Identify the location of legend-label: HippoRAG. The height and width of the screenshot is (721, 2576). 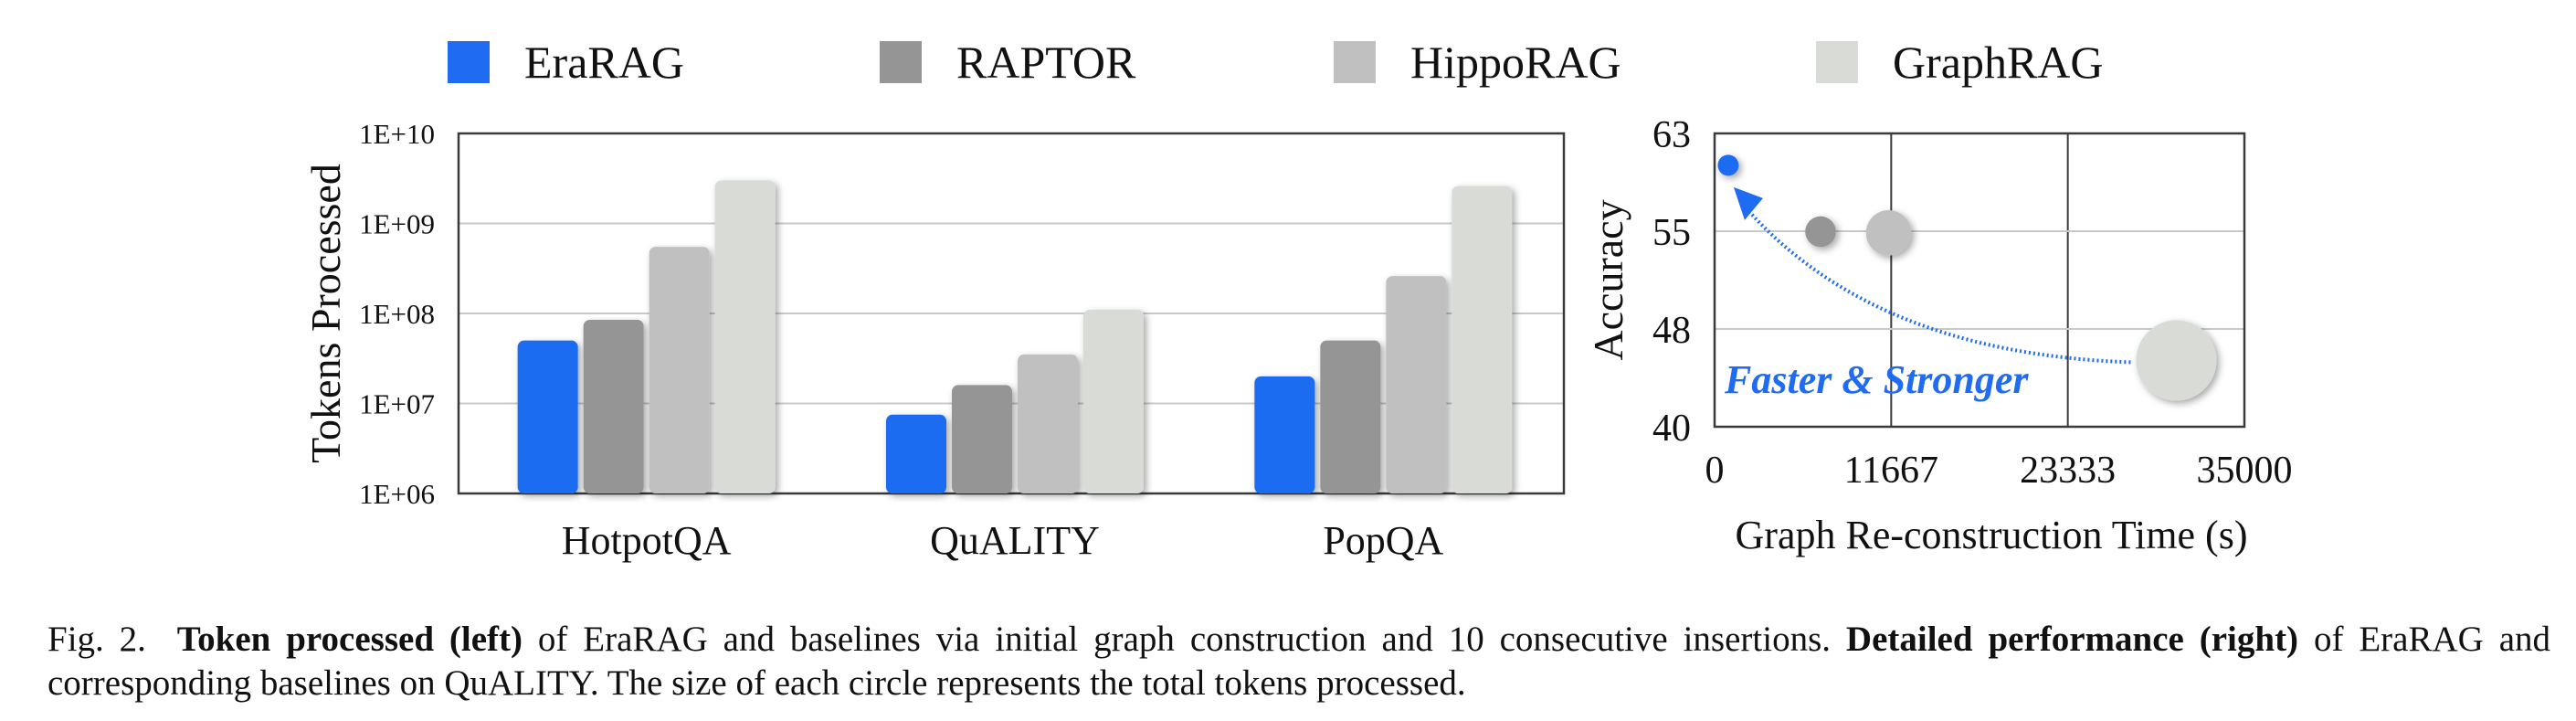
(1515, 62).